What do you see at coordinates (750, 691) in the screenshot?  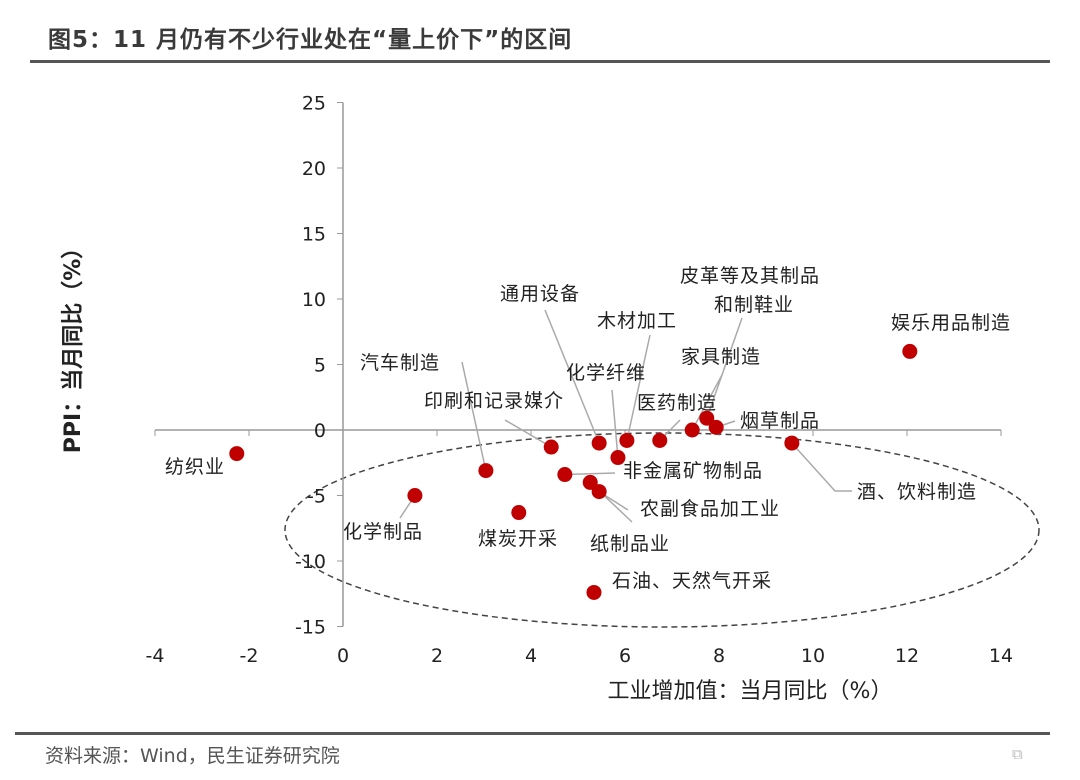 I see `x-axis-label: 工业增加值：当月同比（%）` at bounding box center [750, 691].